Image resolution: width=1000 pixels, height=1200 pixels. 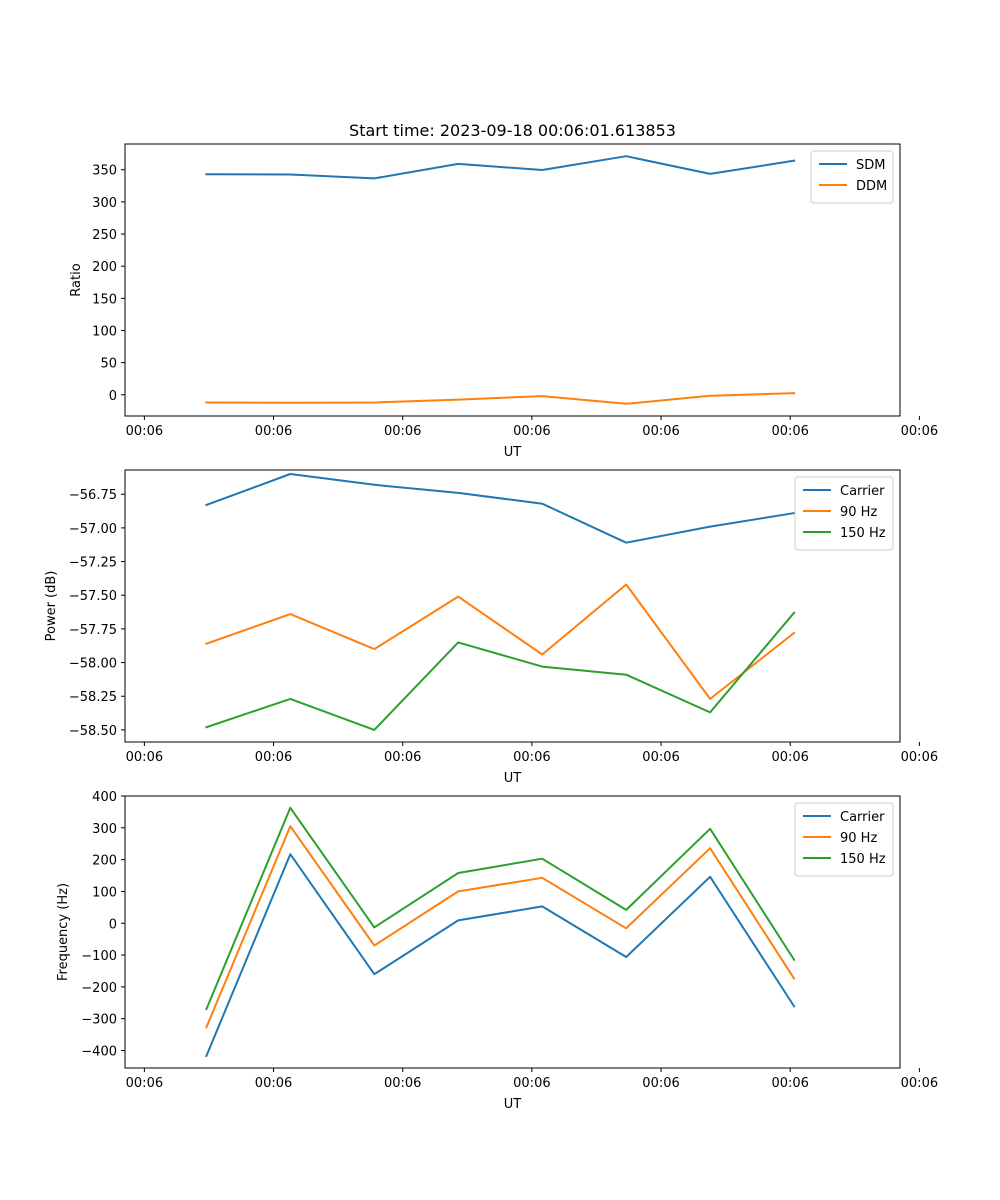 I want to click on y-tick-label: −300, so click(x=99, y=1020).